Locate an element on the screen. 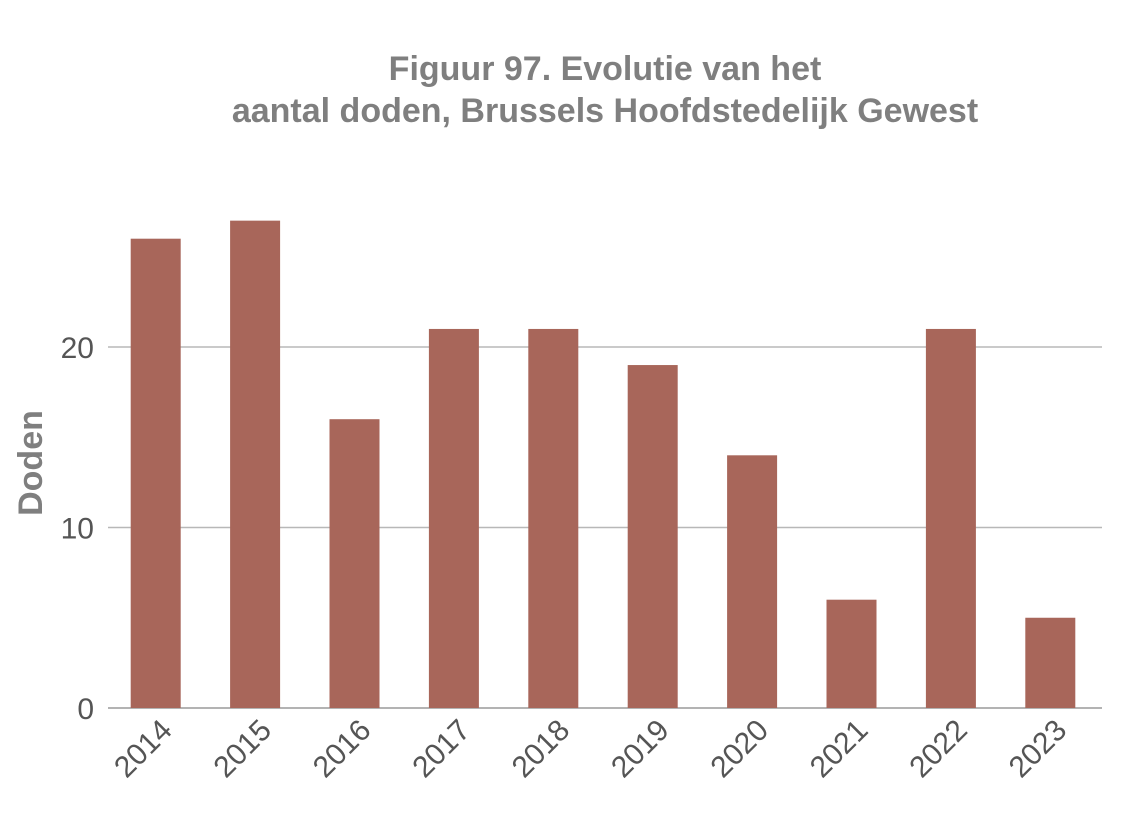 The width and height of the screenshot is (1145, 840). bar-2015 is located at coordinates (255, 464).